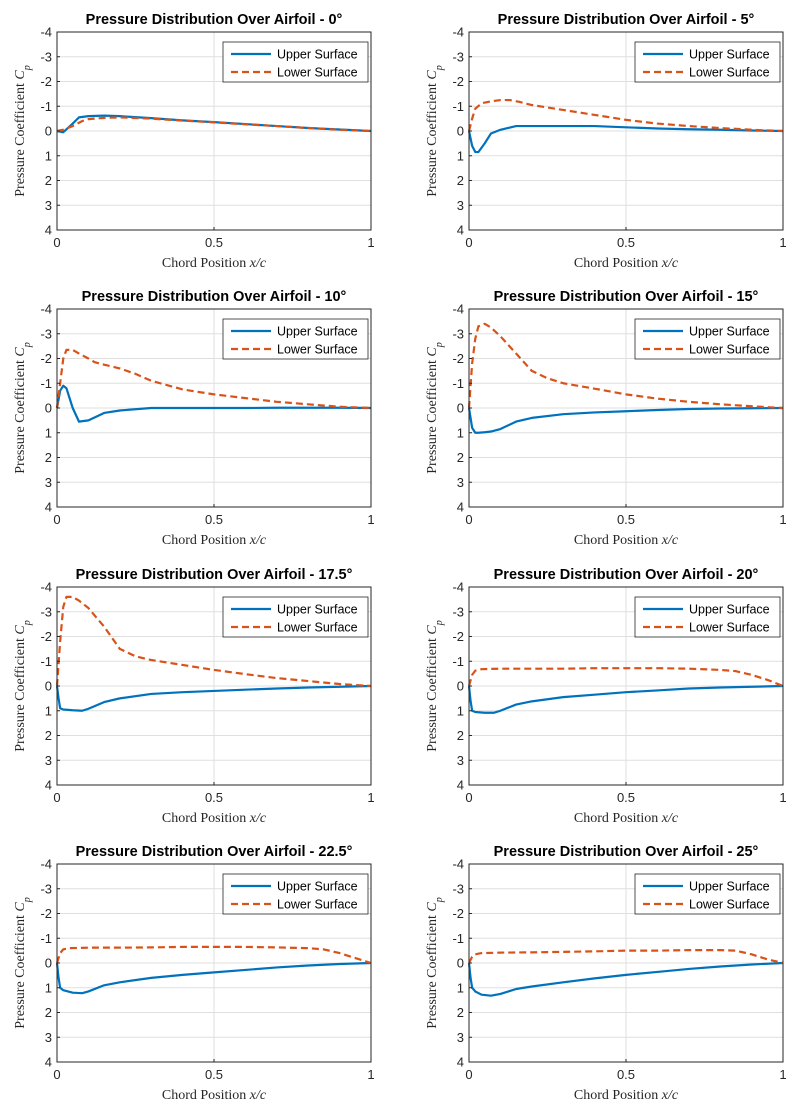 The width and height of the screenshot is (803, 1112). Describe the element at coordinates (626, 20) in the screenshot. I see `chart-title: Pressure Distribution Over Airfoil - 5°` at that location.